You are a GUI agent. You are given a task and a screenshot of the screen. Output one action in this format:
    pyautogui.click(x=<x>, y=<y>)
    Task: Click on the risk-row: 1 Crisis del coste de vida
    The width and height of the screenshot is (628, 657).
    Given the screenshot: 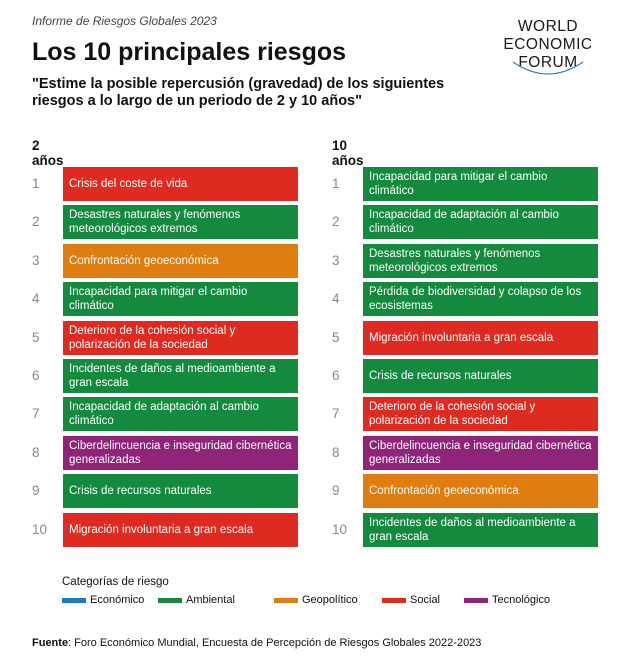 What is the action you would take?
    pyautogui.click(x=167, y=184)
    